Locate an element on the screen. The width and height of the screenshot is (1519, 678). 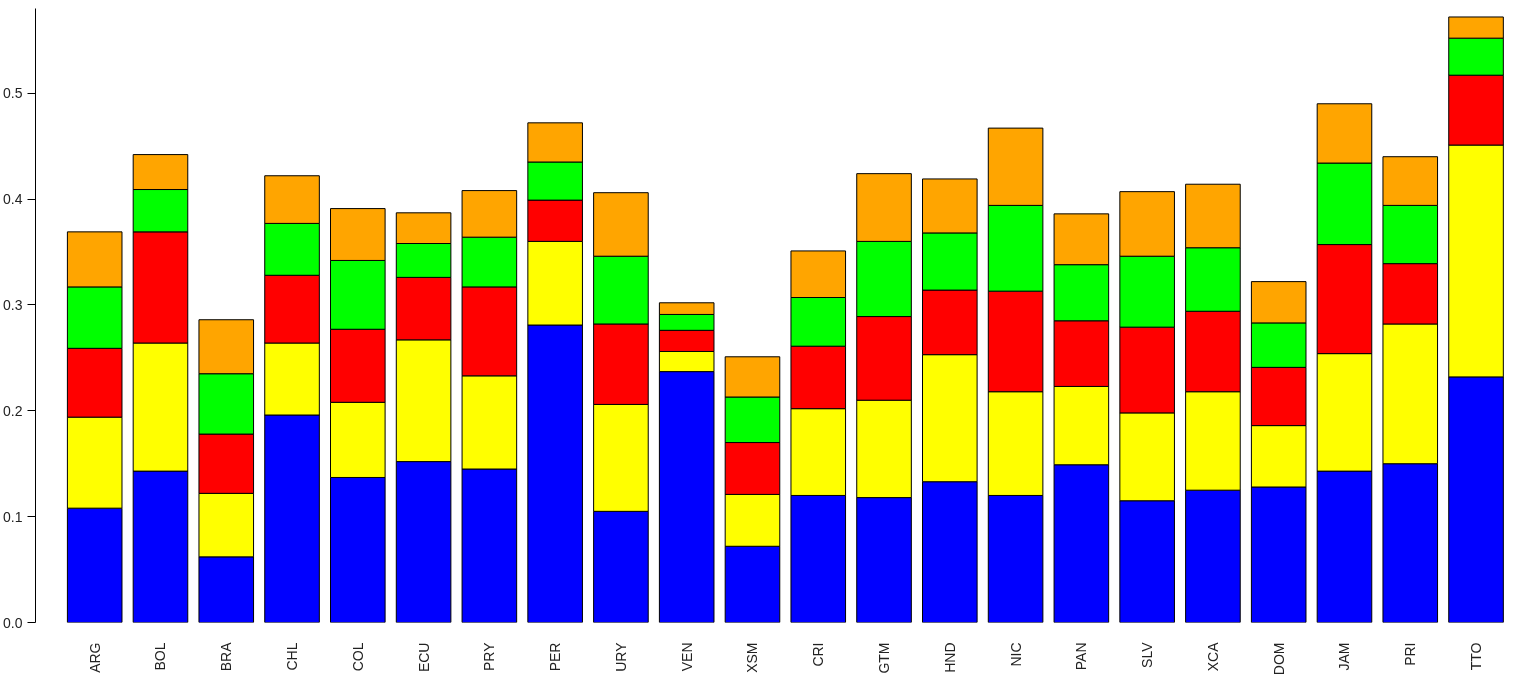
x-tick-label: PER is located at coordinates (555, 657).